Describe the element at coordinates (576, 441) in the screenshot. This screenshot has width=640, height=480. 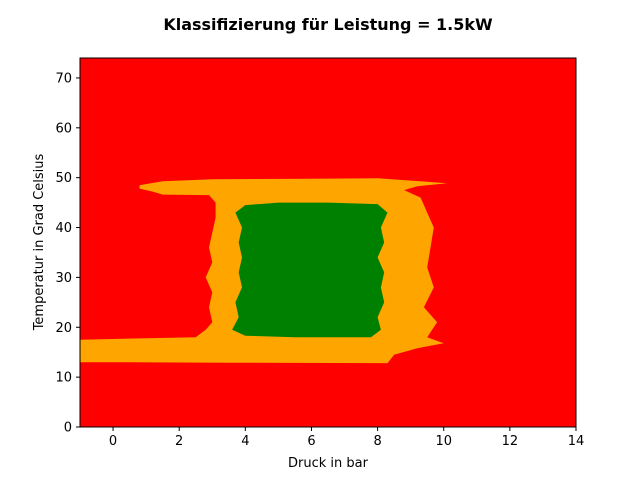
I see `x-tick-label: 14` at that location.